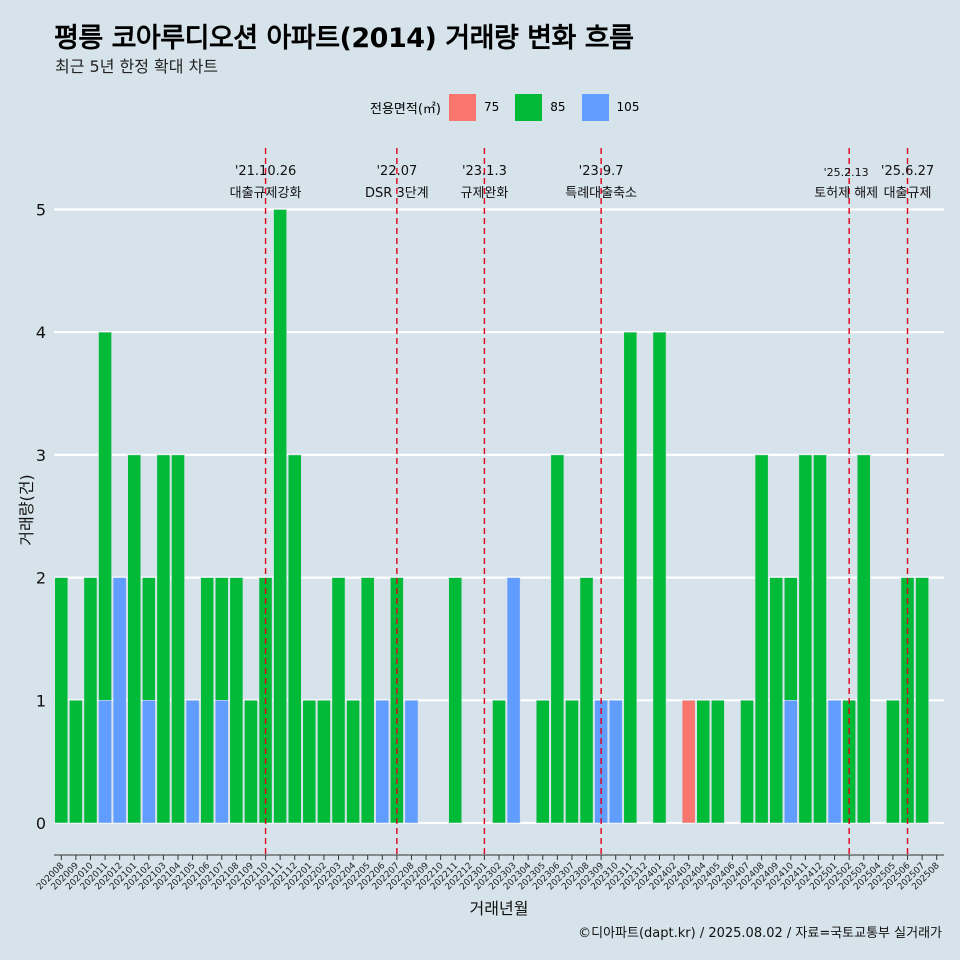  What do you see at coordinates (344, 38) in the screenshot?
I see `chart-title: 평릉 코아루디오션 아파트(2014) 거래량 변화 흐름` at bounding box center [344, 38].